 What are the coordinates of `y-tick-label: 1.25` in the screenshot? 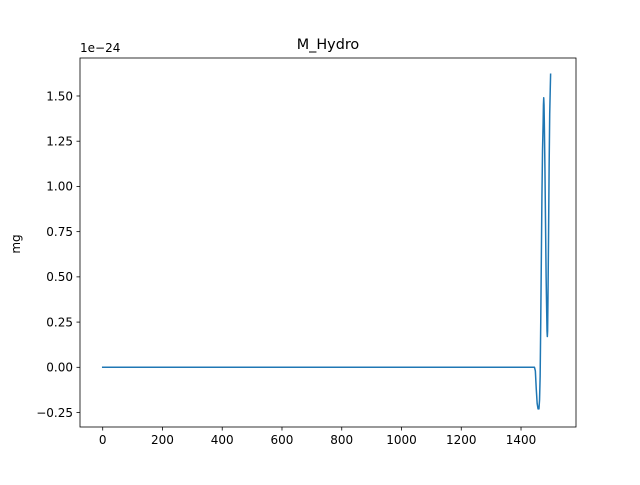 It's located at (59, 142).